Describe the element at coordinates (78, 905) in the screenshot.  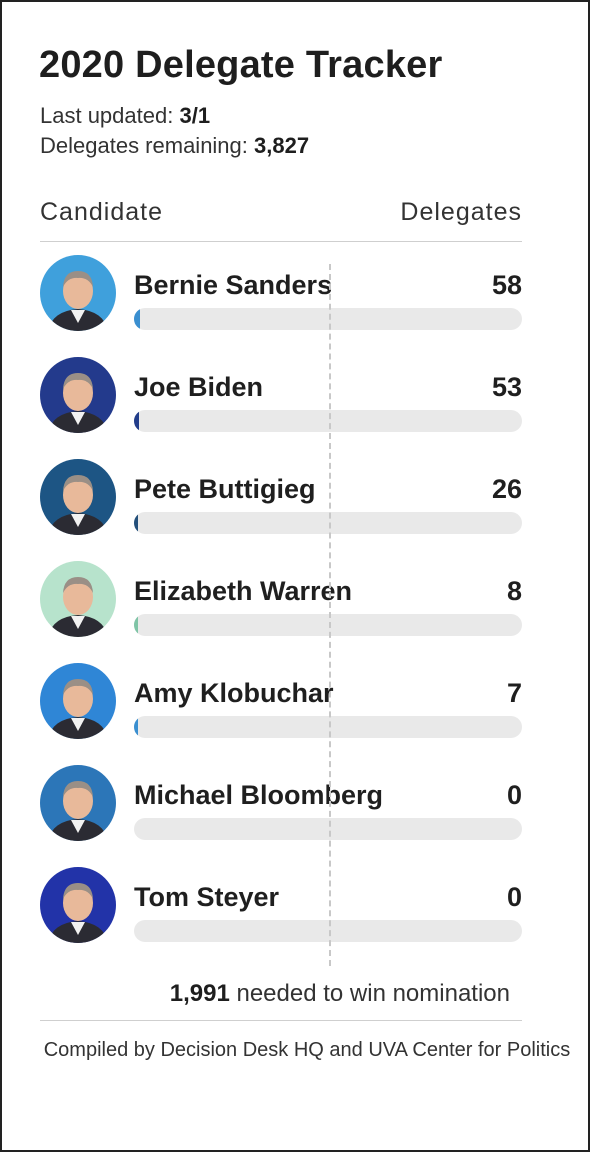
I see `tom-steyer-portrait-icon` at that location.